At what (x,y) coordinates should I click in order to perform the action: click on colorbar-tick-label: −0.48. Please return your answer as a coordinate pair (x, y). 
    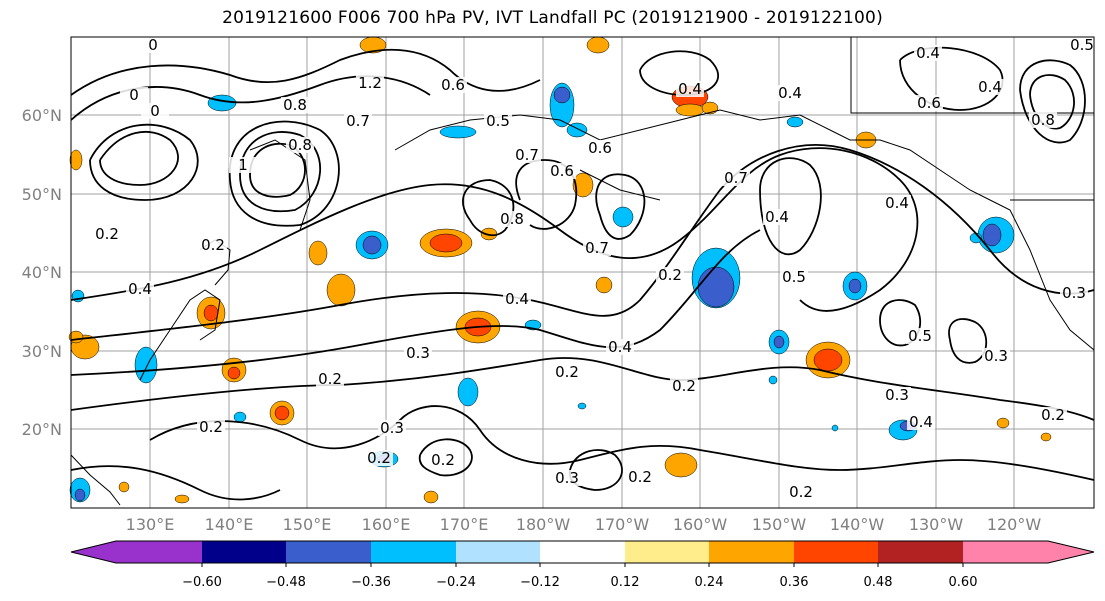
    Looking at the image, I should click on (286, 582).